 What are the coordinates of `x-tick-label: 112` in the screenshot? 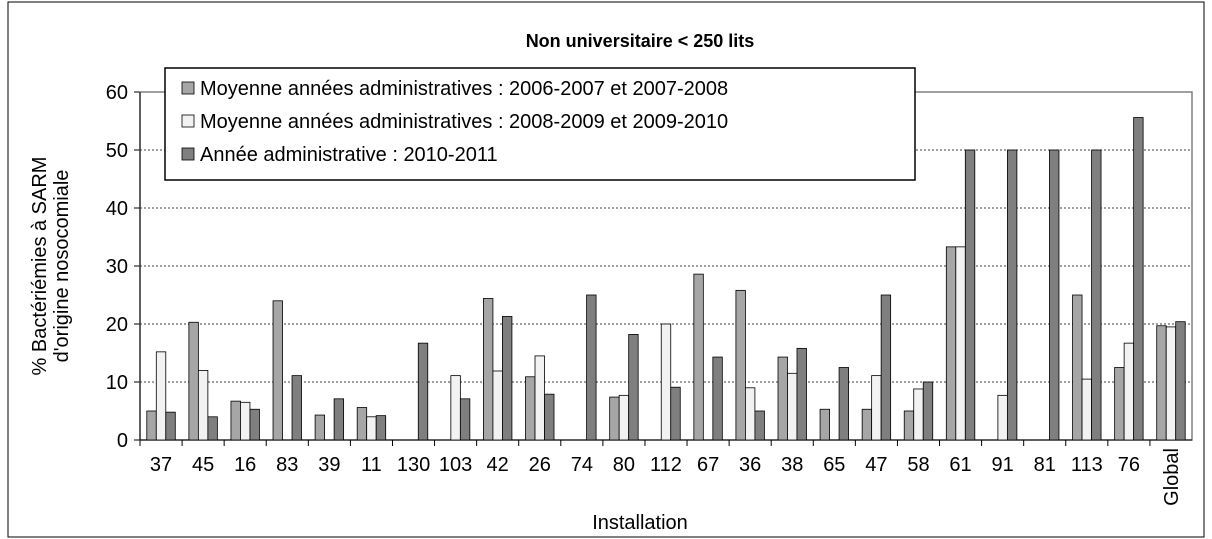 It's located at (666, 465).